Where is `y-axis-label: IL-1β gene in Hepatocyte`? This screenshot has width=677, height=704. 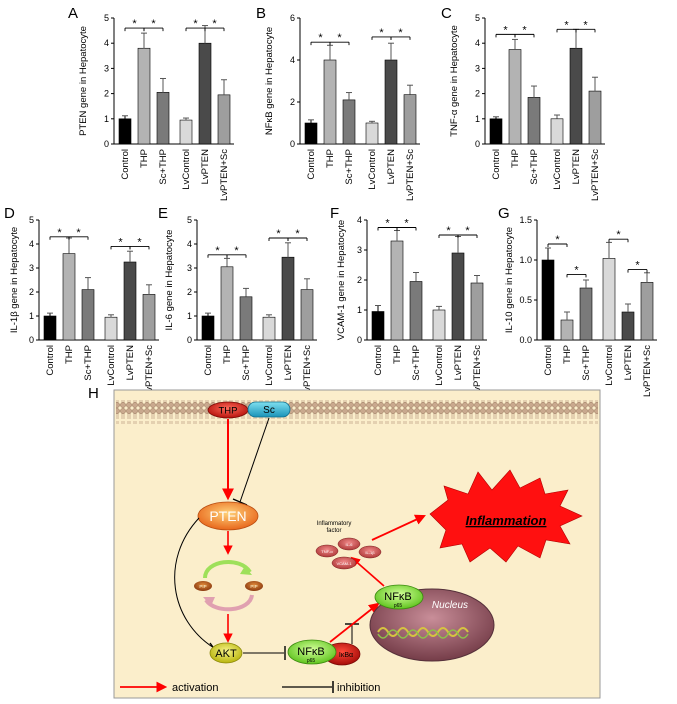 y-axis-label: IL-1β gene in Hepatocyte is located at coordinates (14, 280).